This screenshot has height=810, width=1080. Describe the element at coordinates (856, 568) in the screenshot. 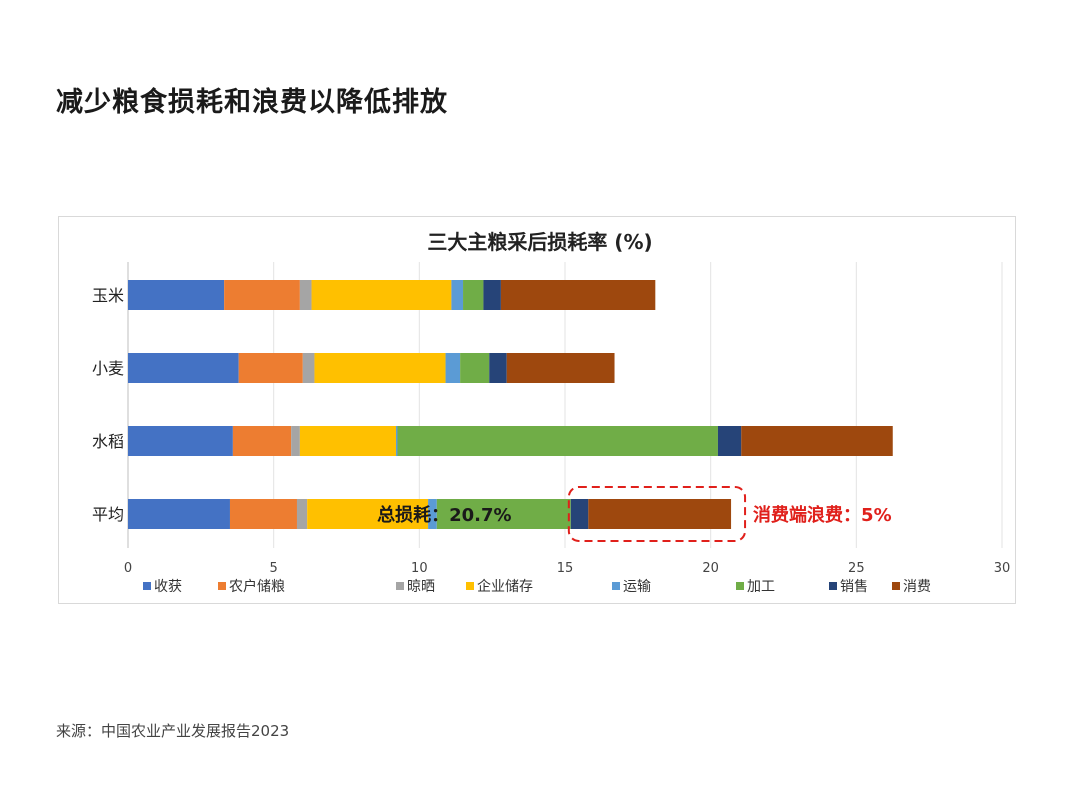

I see `x-tick-label: 25` at that location.